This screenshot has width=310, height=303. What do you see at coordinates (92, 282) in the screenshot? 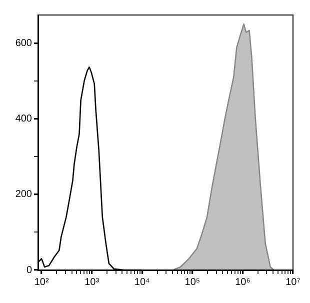
I see `x-tick-label: 10³` at bounding box center [92, 282].